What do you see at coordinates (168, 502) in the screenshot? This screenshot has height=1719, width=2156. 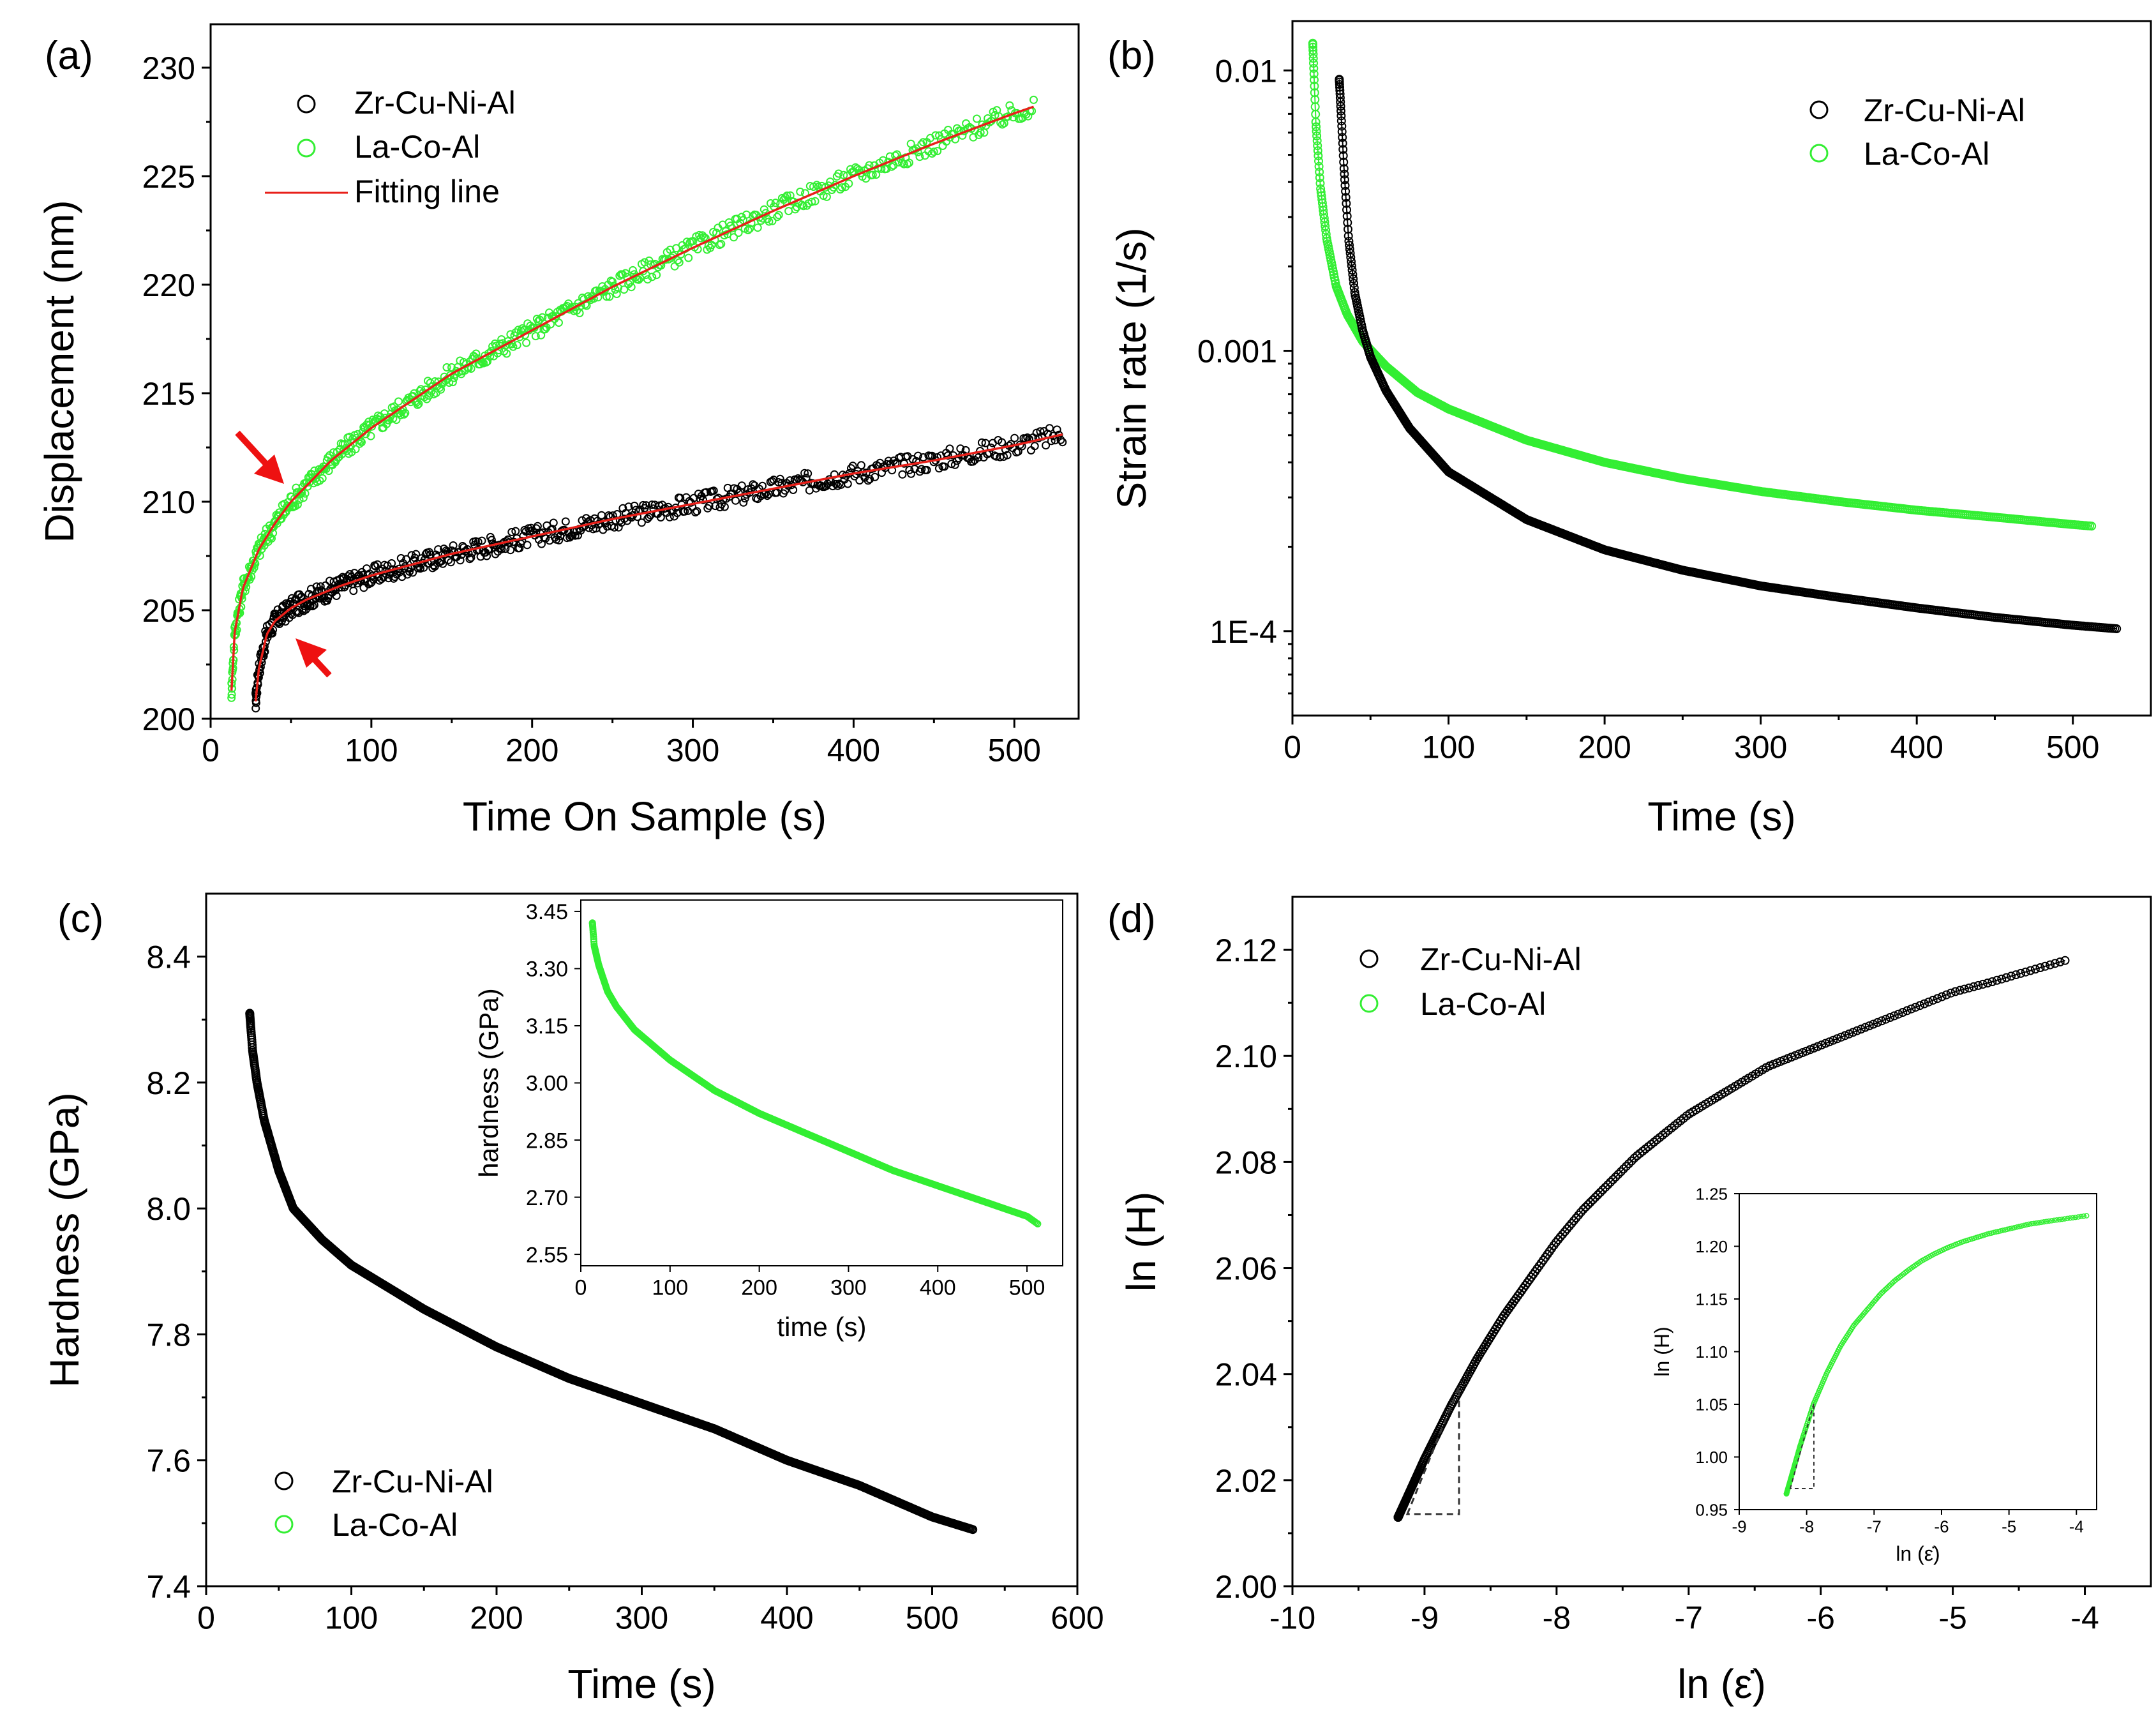 I see `y-tick-label: 210` at bounding box center [168, 502].